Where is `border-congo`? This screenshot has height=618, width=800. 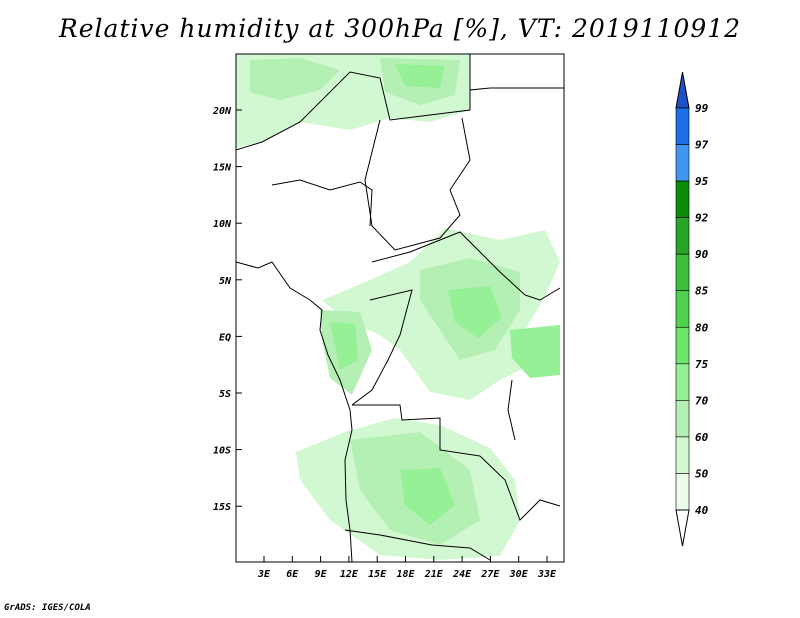
border-congo is located at coordinates (382, 347).